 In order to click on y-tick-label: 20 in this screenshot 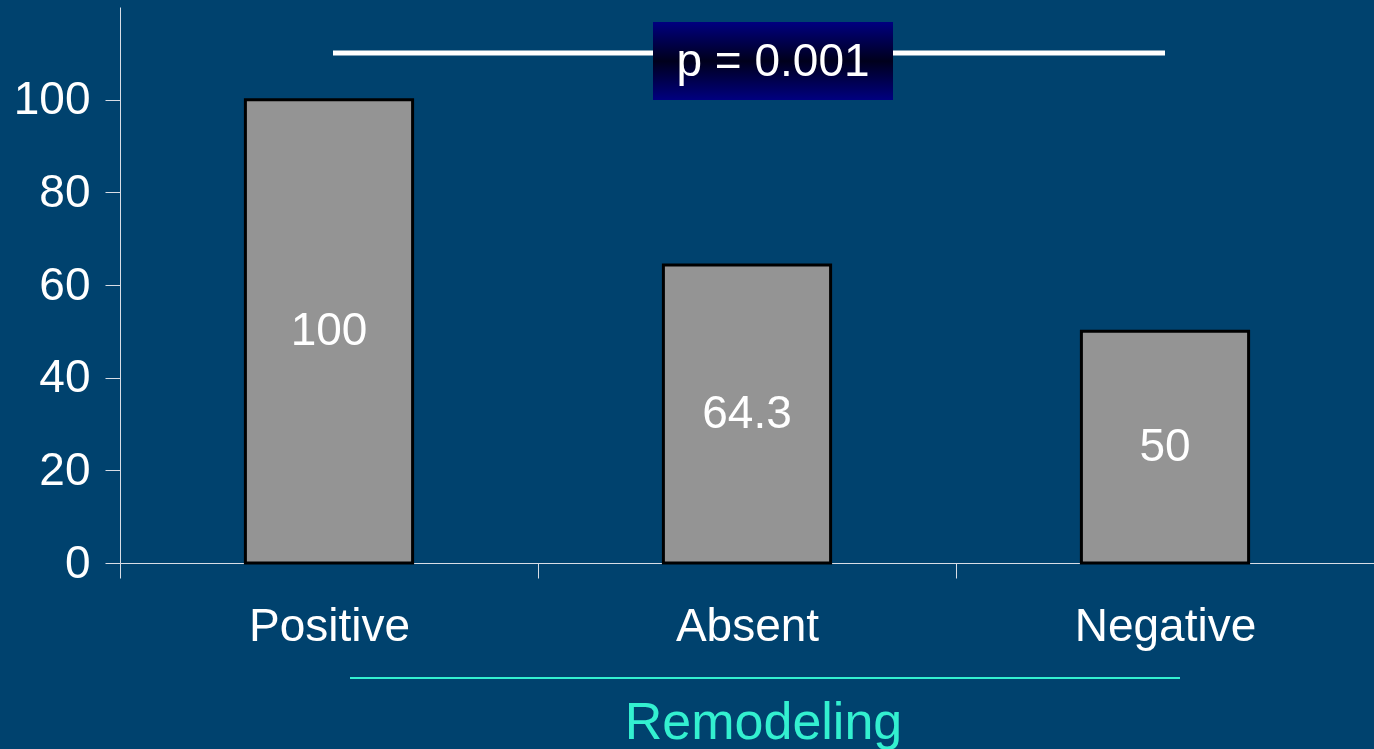, I will do `click(65, 468)`.